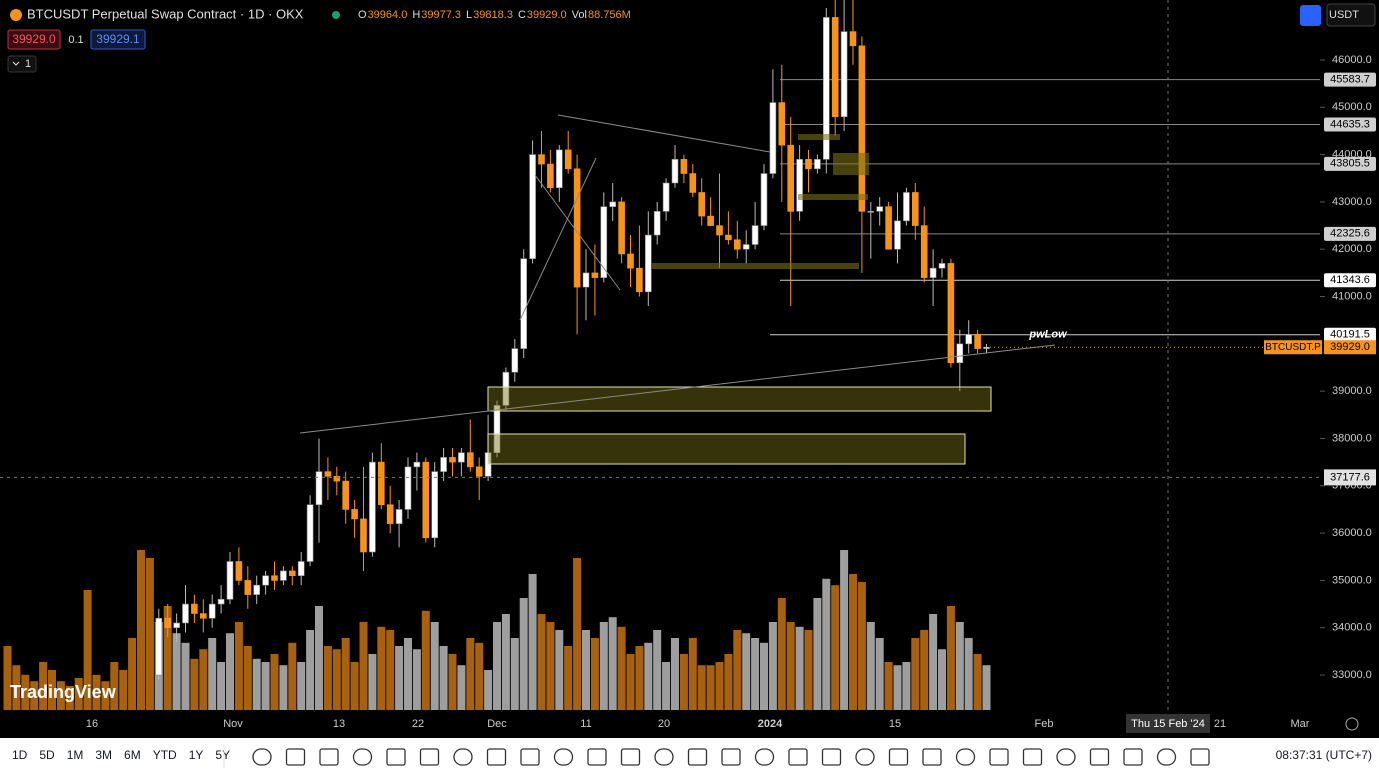 This screenshot has height=776, width=1379. What do you see at coordinates (16, 15) in the screenshot?
I see `symbol-icon` at bounding box center [16, 15].